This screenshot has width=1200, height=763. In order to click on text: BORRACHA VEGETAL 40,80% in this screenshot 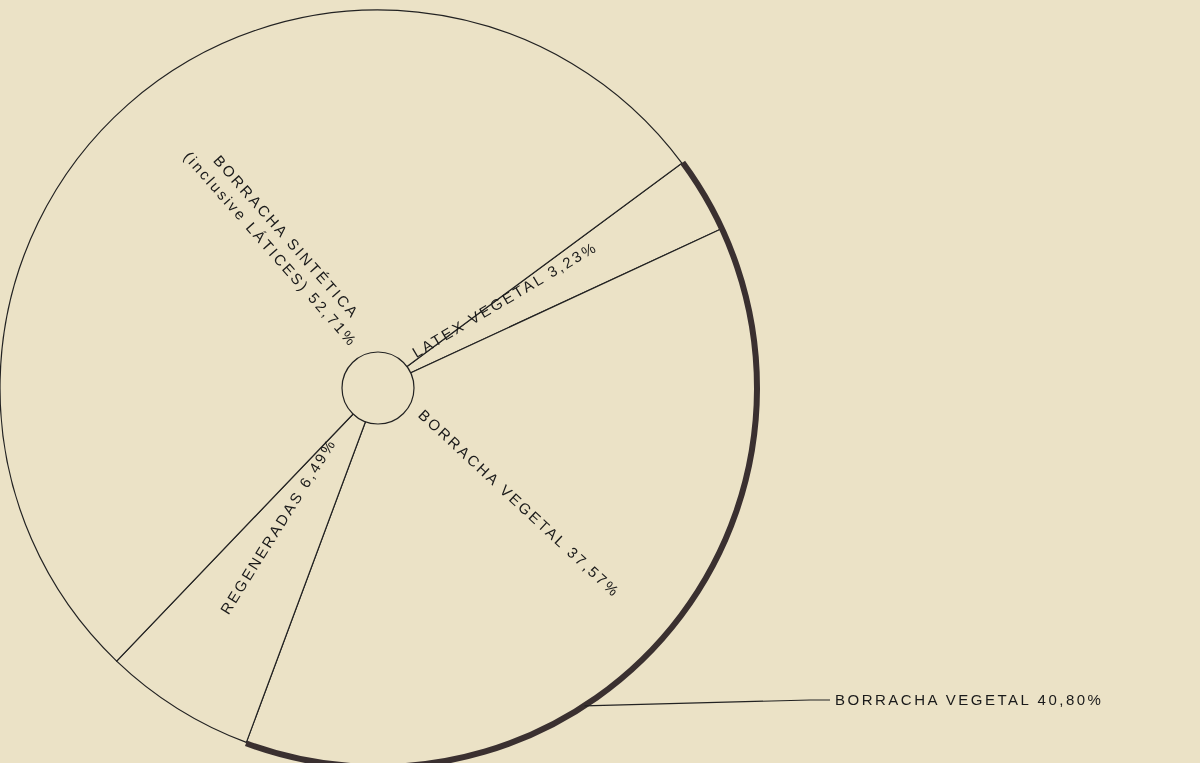, I will do `click(969, 699)`.